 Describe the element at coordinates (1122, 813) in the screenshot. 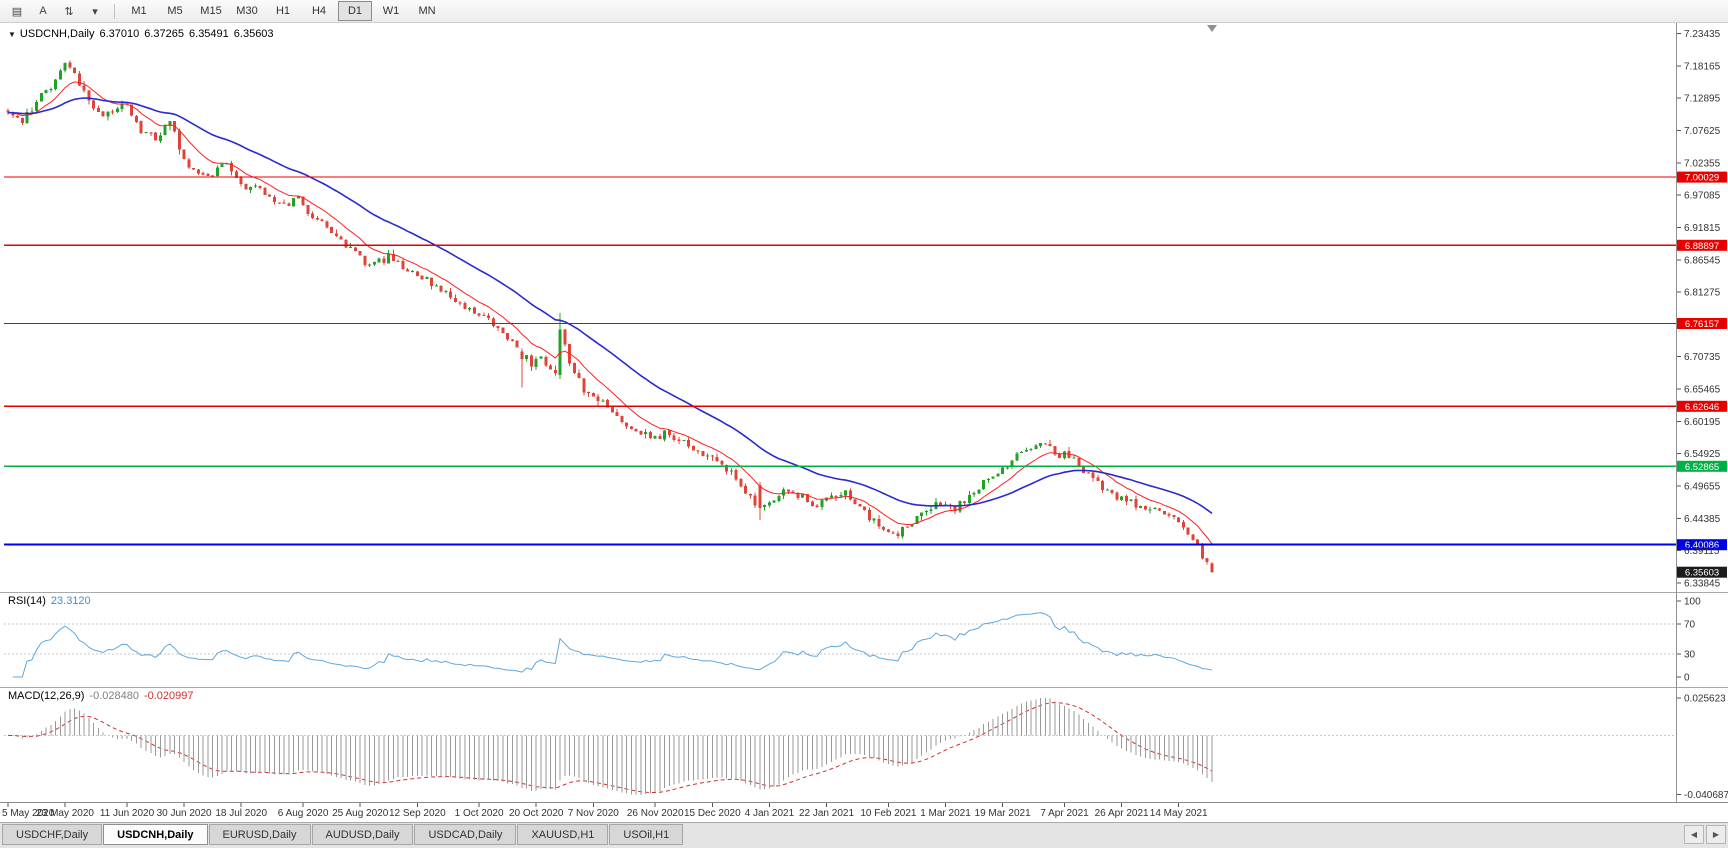

I see `date-axis-label: 26 Apr 2021` at that location.